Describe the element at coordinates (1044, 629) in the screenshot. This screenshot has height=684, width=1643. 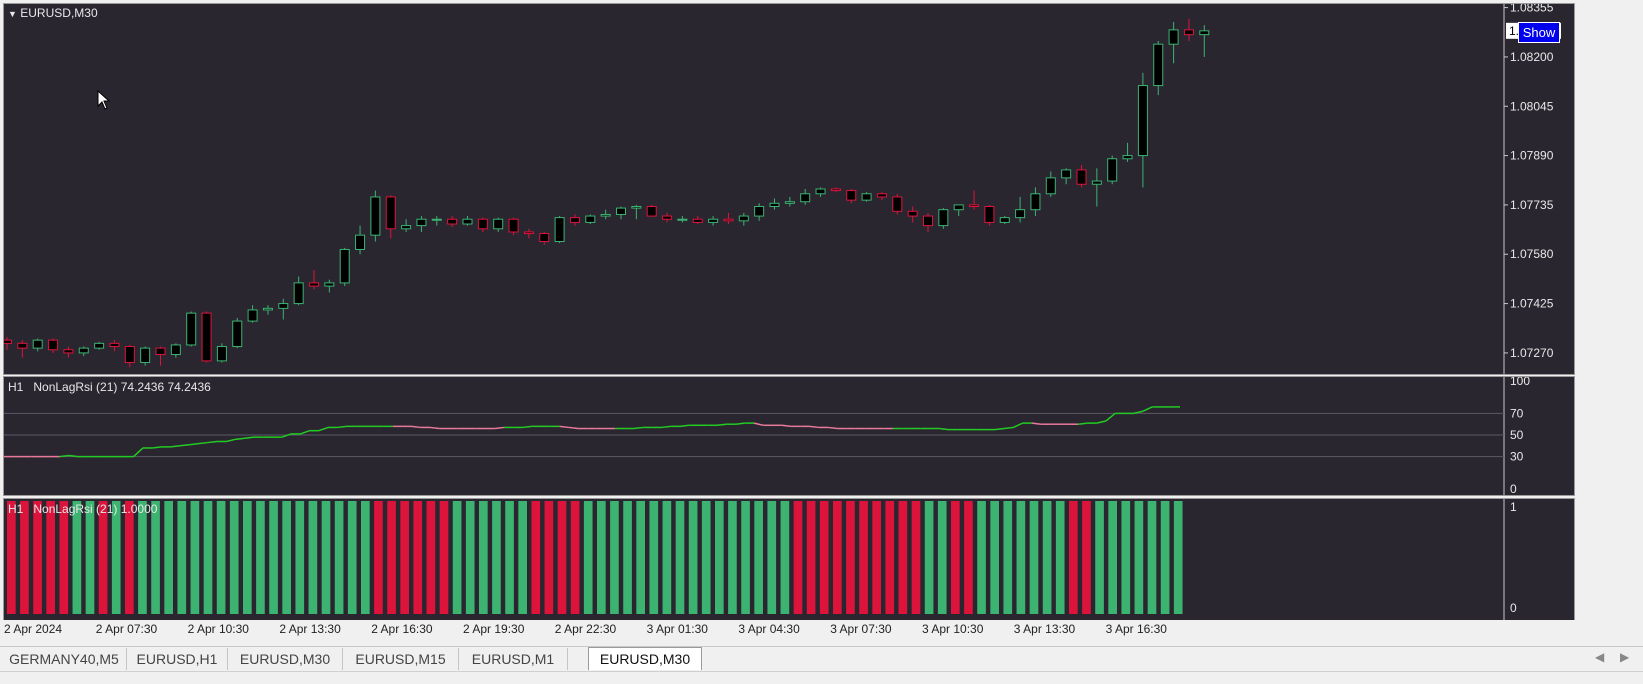
I see `time-axis-label: 3 Apr 13:30` at that location.